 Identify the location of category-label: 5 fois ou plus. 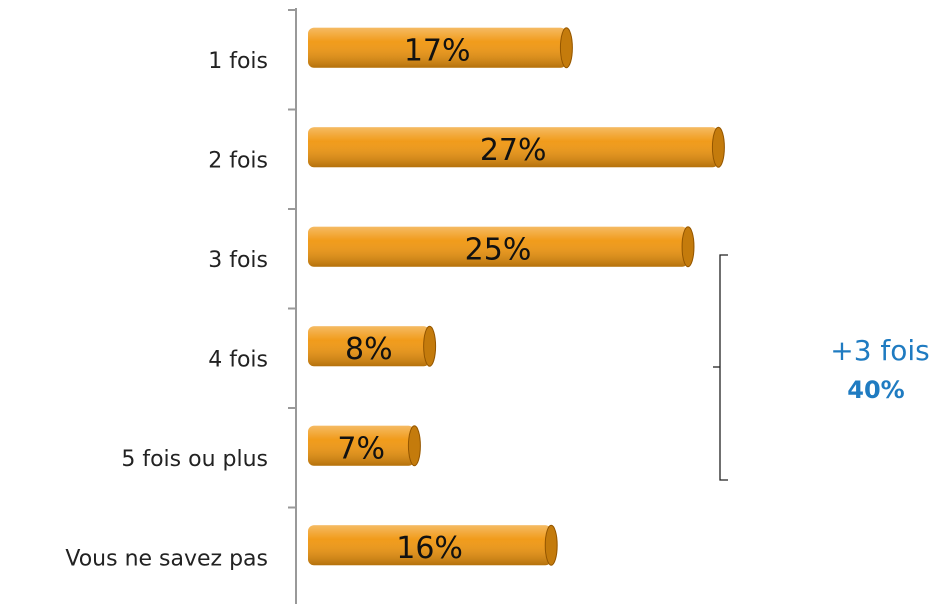
(194, 459).